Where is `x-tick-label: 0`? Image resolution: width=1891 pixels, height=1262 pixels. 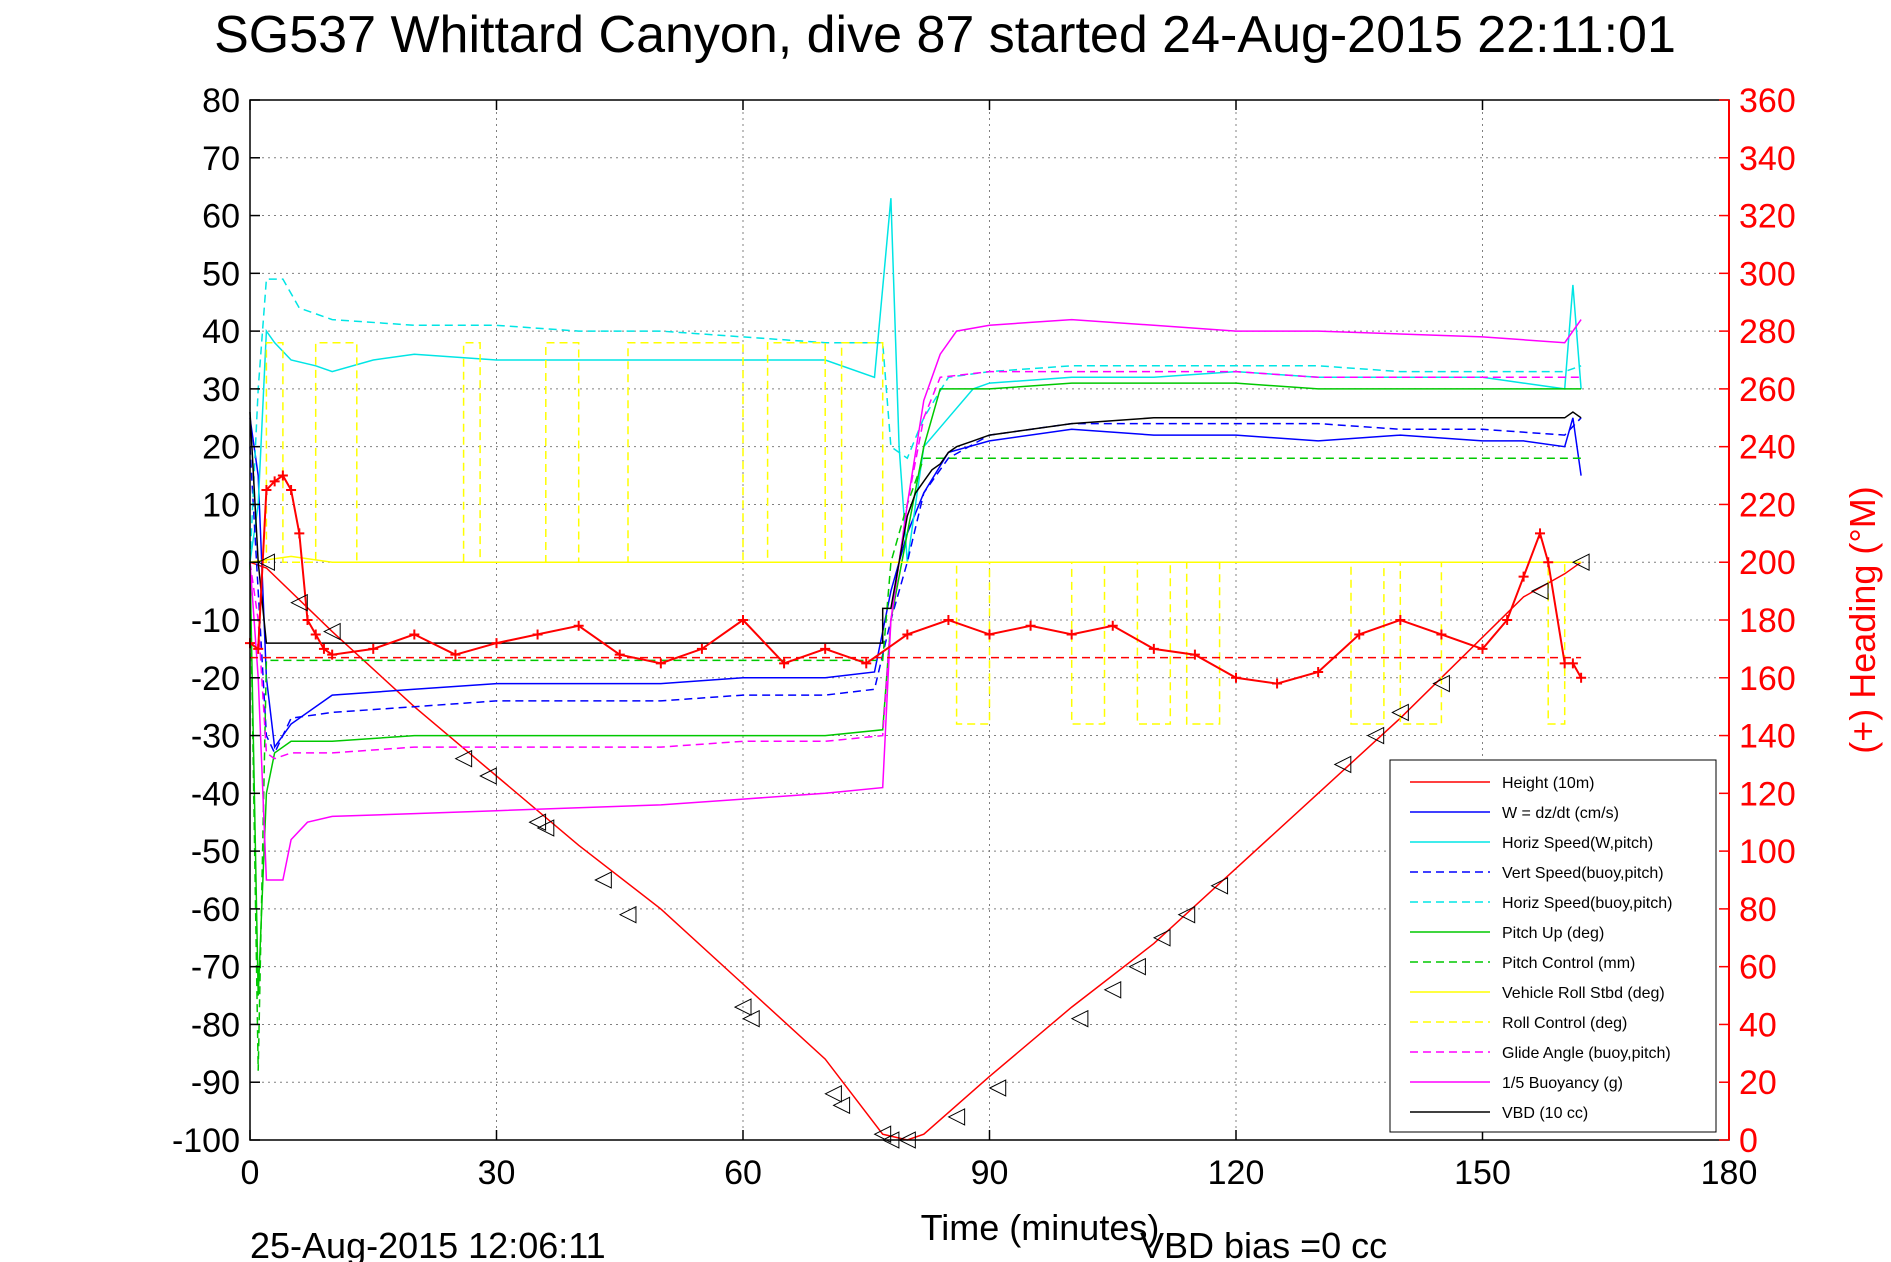 x-tick-label: 0 is located at coordinates (250, 1173).